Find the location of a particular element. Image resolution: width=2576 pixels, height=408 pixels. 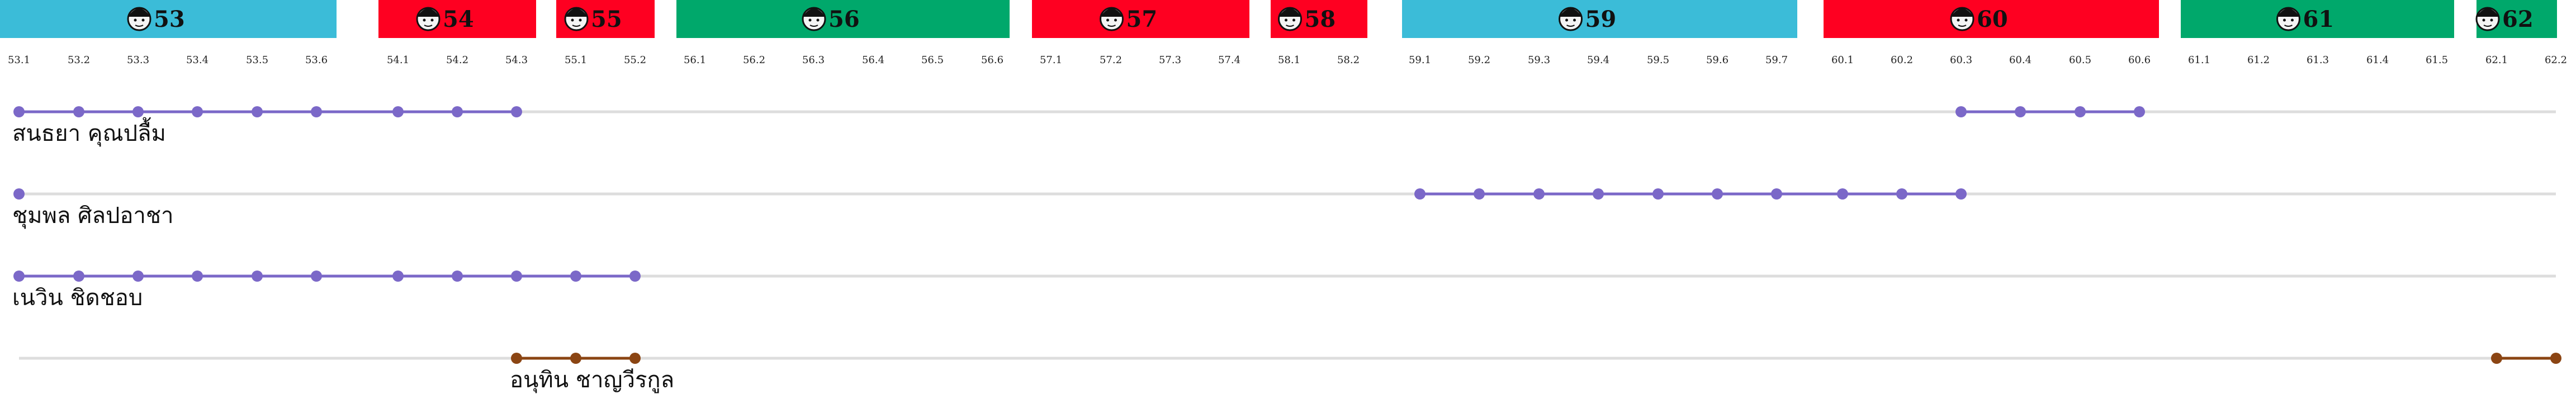

tick-label: 59.3 is located at coordinates (1539, 60).